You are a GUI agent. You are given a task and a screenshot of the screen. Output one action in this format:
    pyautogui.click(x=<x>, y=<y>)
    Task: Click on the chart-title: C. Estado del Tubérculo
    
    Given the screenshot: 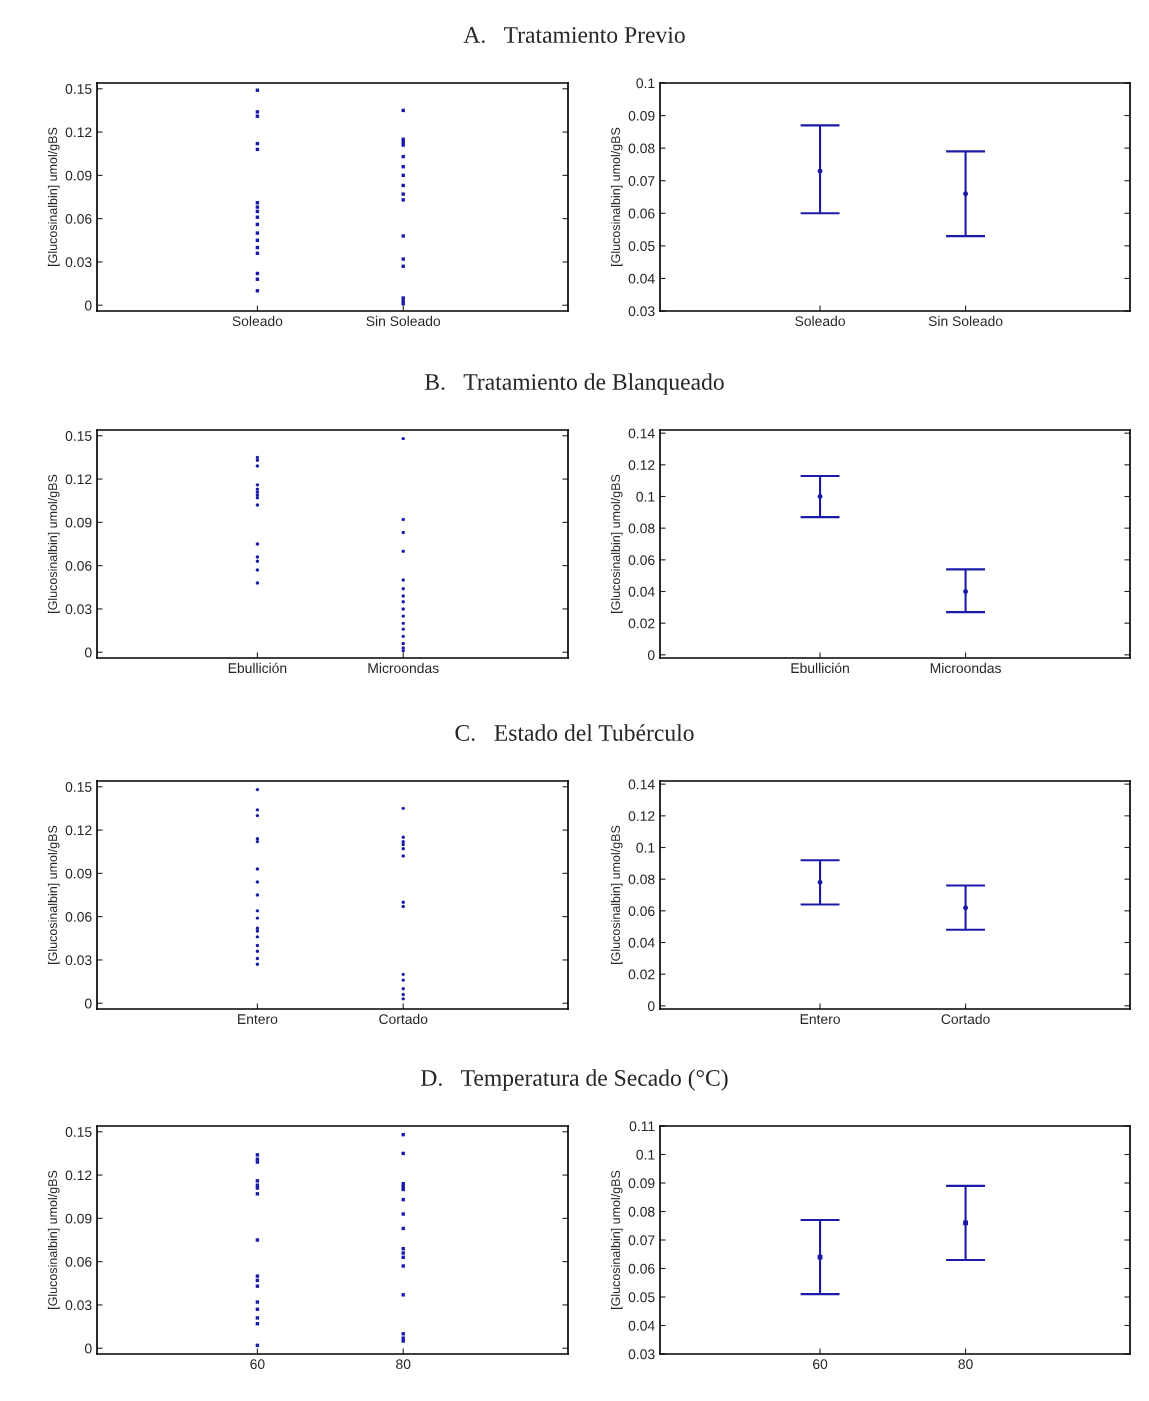 What is the action you would take?
    pyautogui.click(x=574, y=733)
    